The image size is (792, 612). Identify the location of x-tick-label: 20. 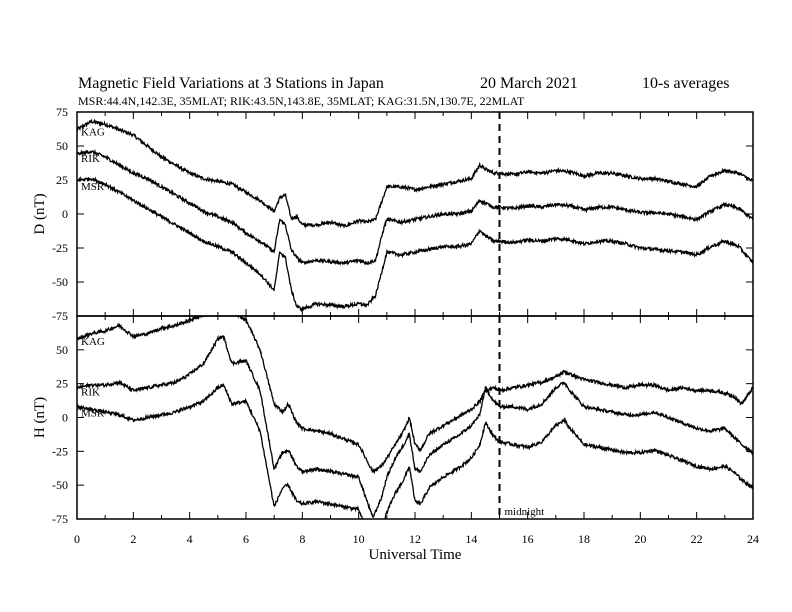
(640, 539).